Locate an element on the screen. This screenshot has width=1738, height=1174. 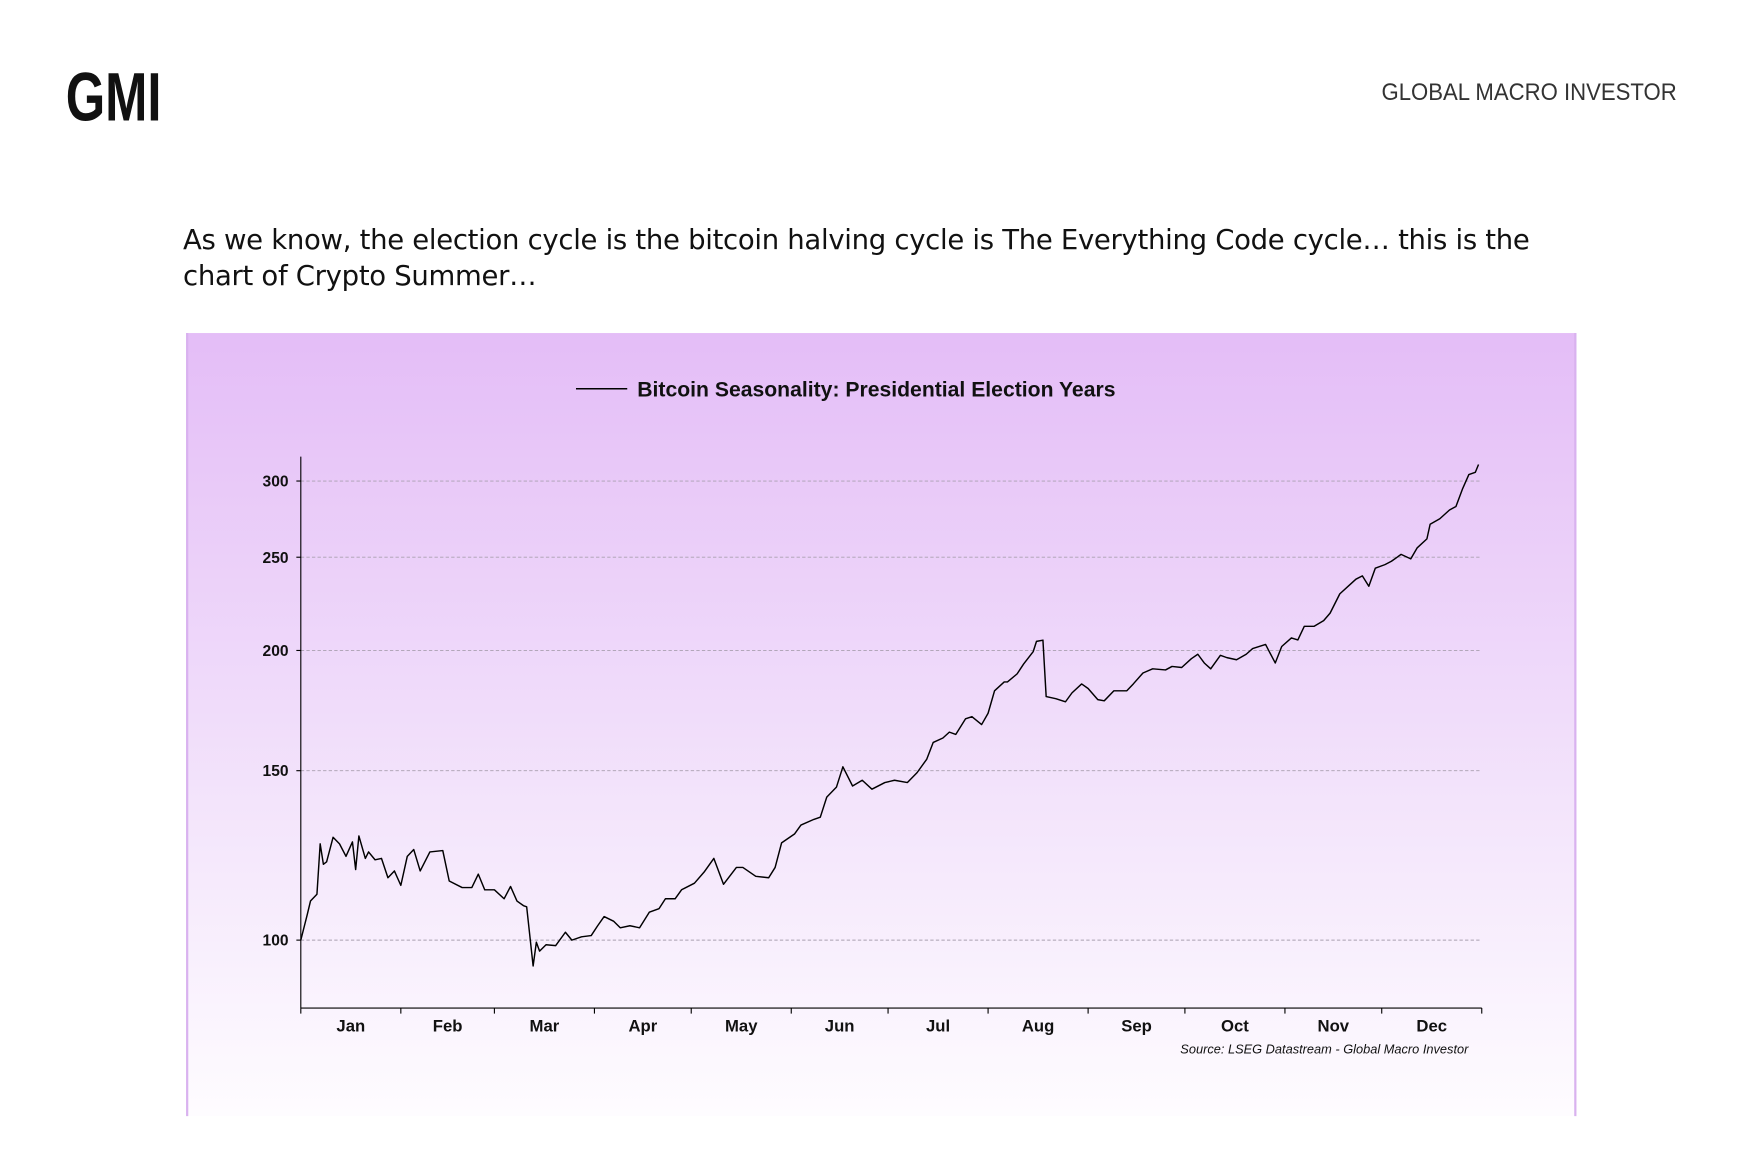
x-tick-label: Feb is located at coordinates (448, 1025).